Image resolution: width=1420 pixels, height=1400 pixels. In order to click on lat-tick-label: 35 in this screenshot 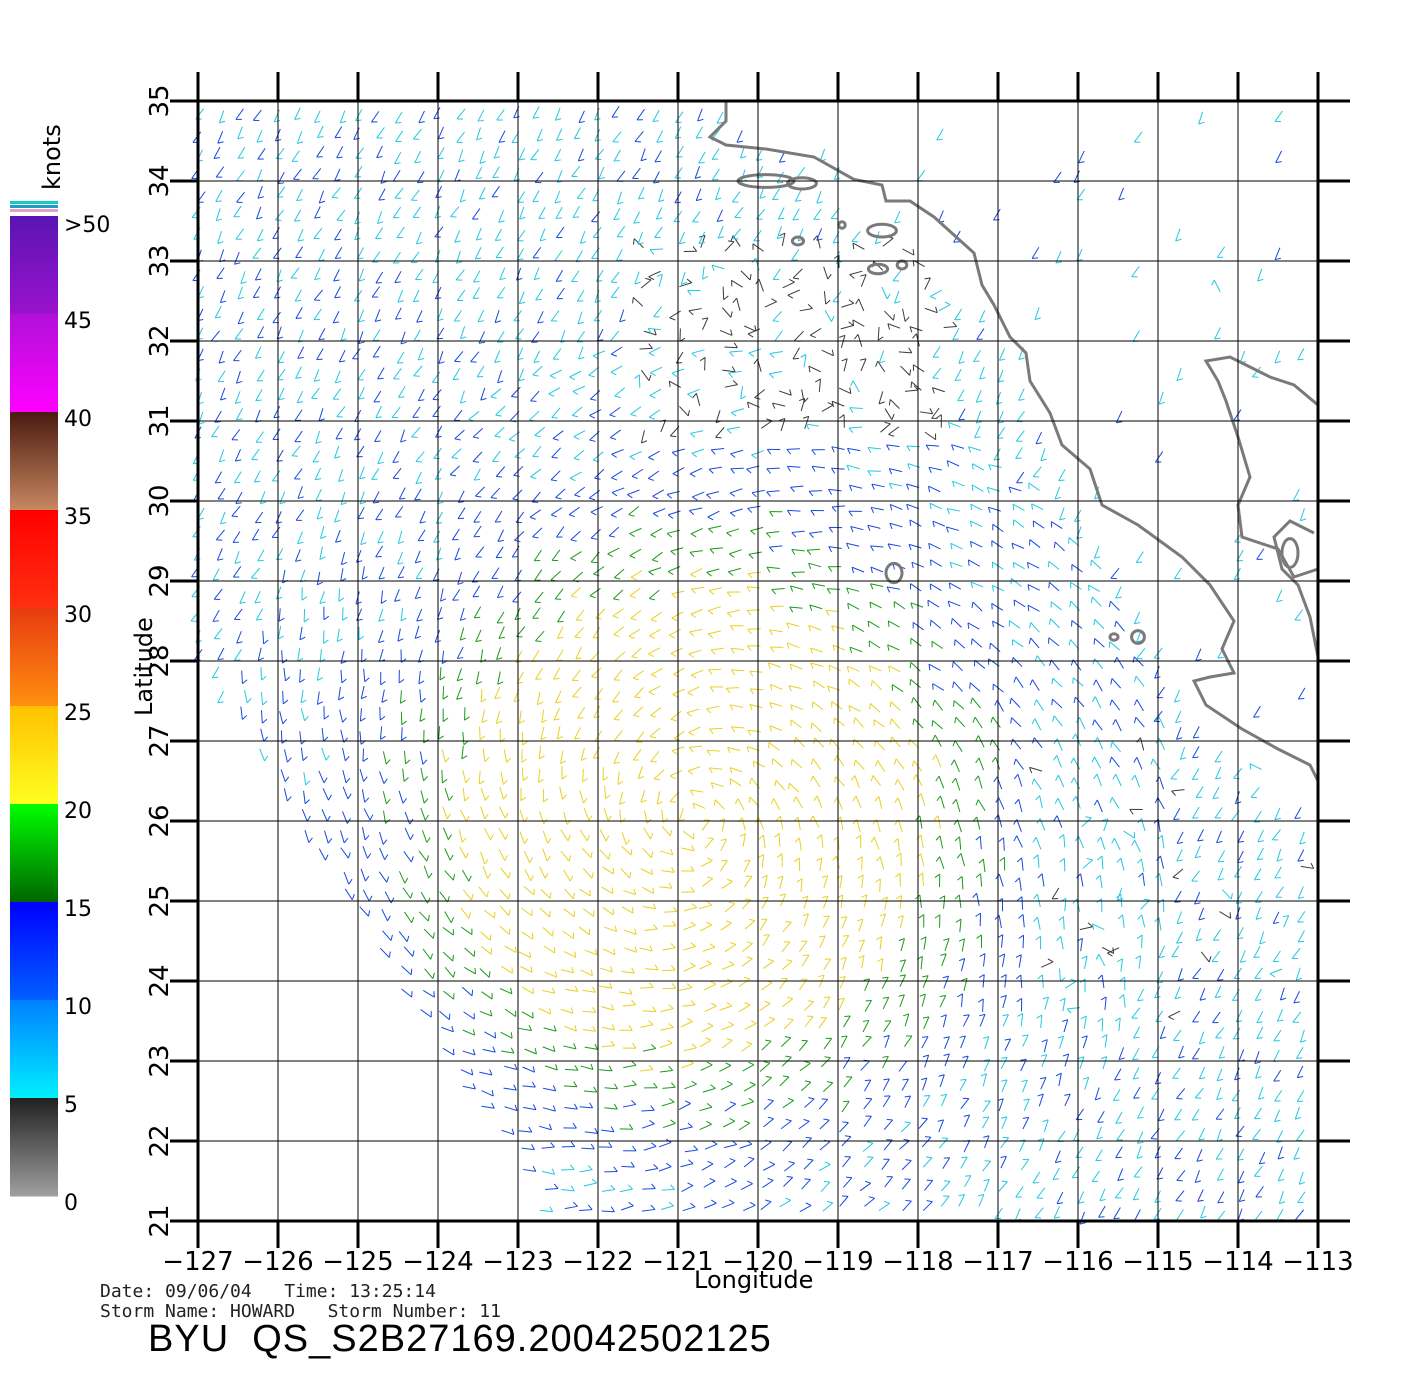, I will do `click(160, 100)`.